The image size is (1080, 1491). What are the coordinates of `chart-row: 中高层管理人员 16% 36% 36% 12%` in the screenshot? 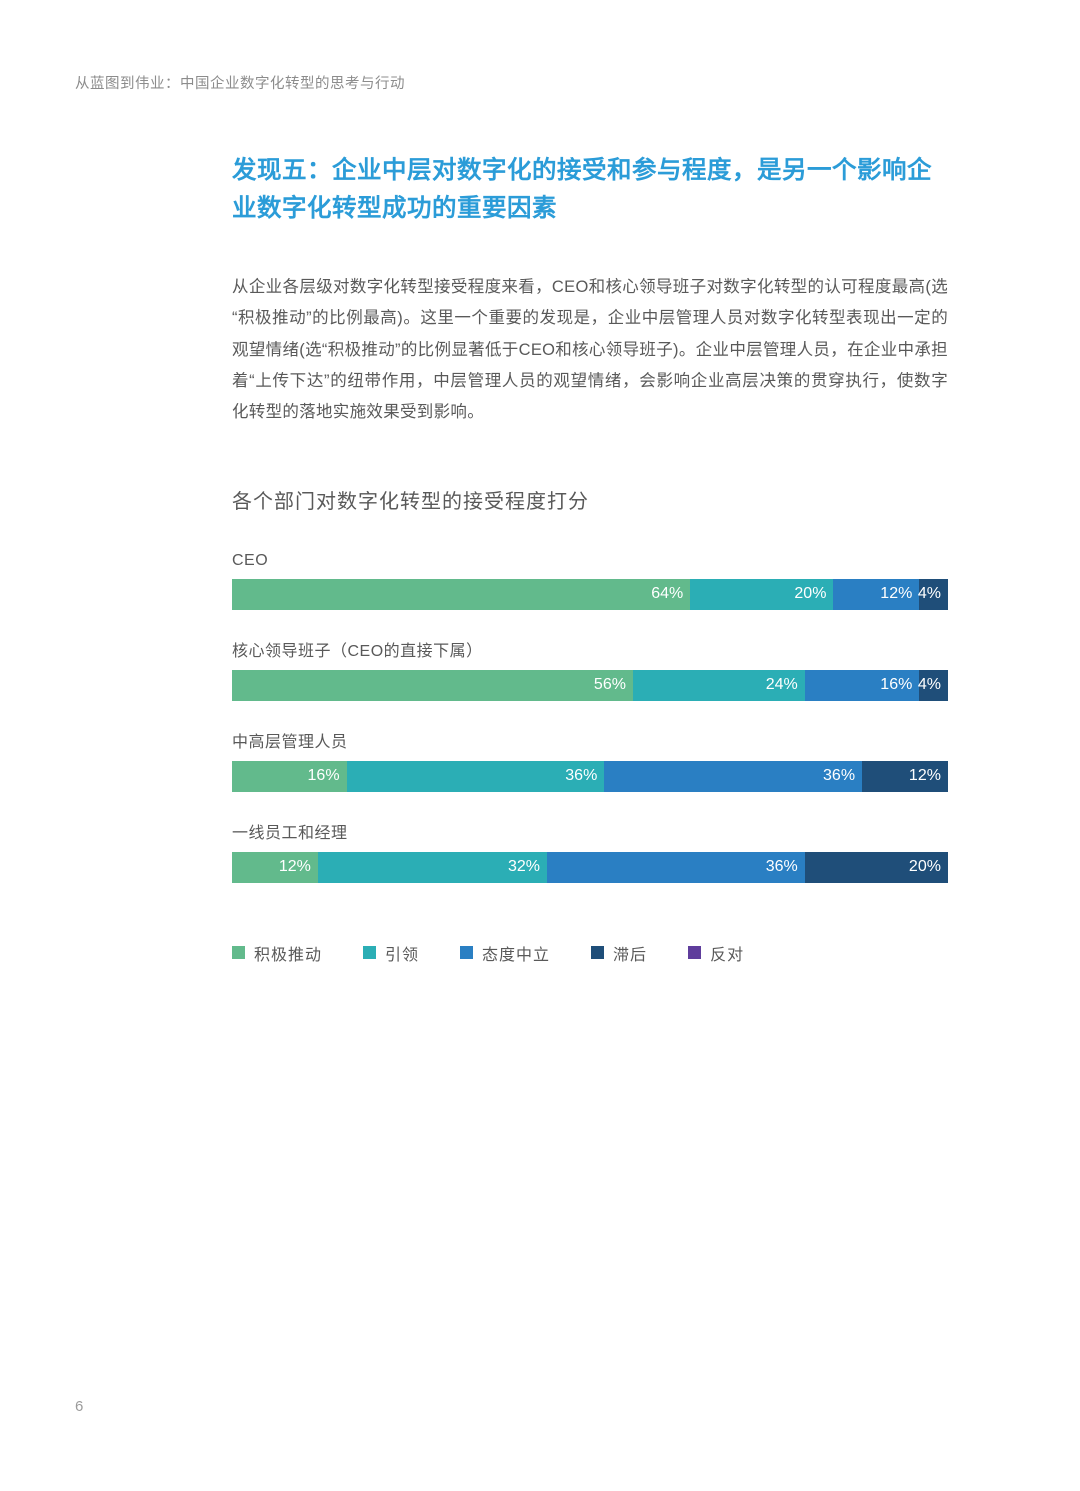 It's located at (590, 760).